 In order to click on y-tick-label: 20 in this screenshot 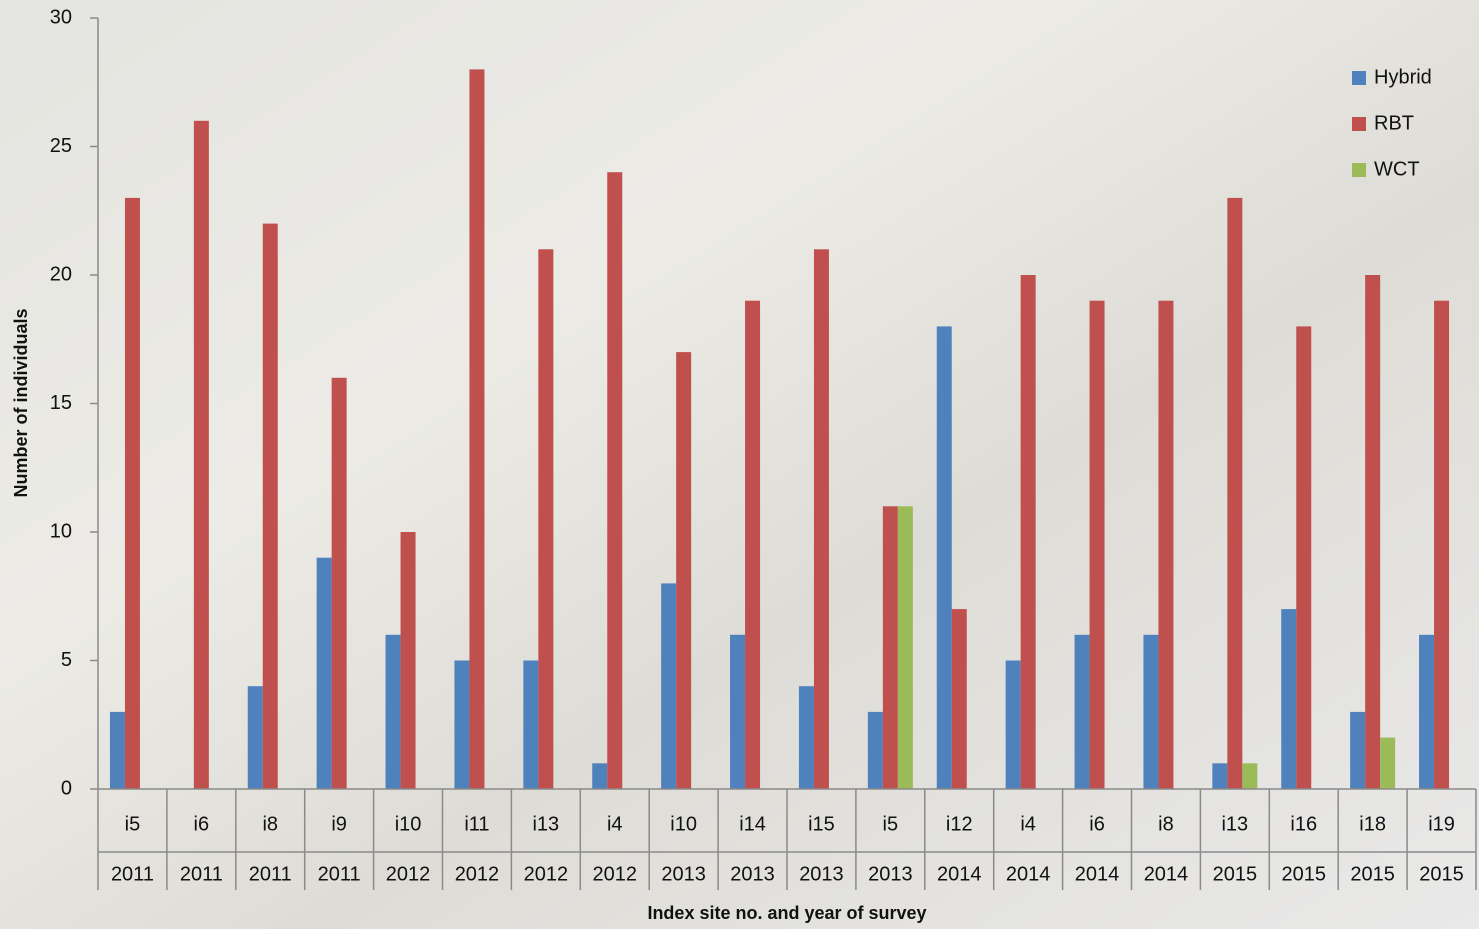, I will do `click(61, 274)`.